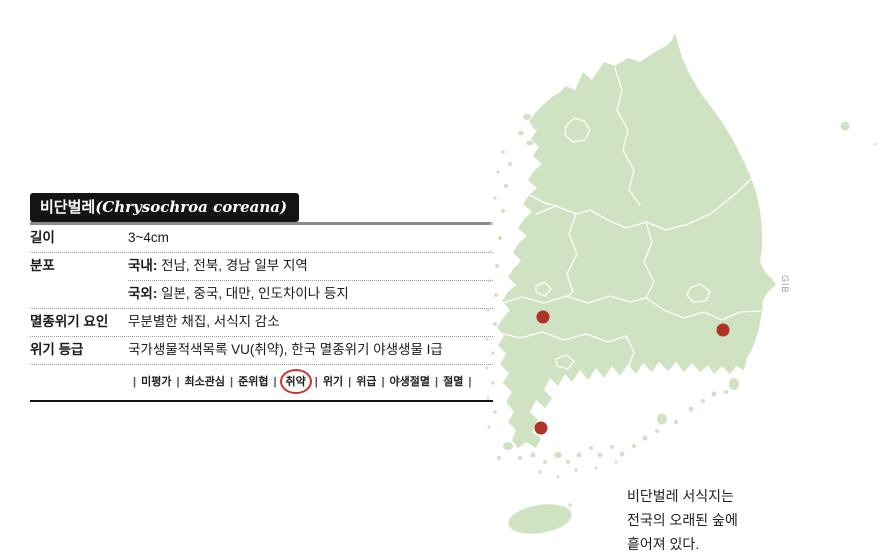  Describe the element at coordinates (143, 293) in the screenshot. I see `value-prefix: 국외:` at that location.